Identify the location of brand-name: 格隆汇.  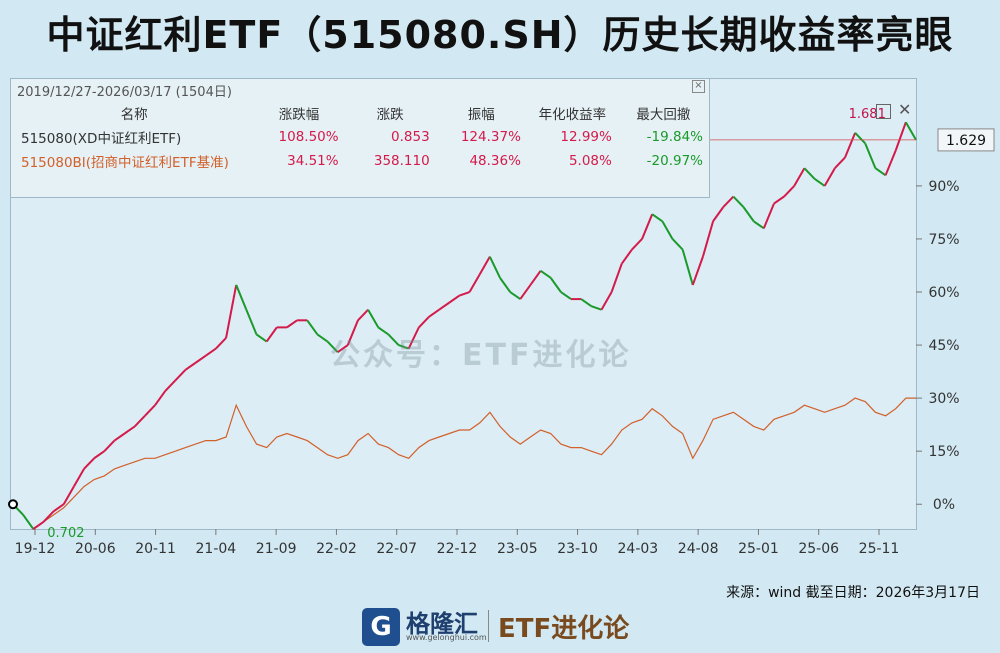
(442, 624).